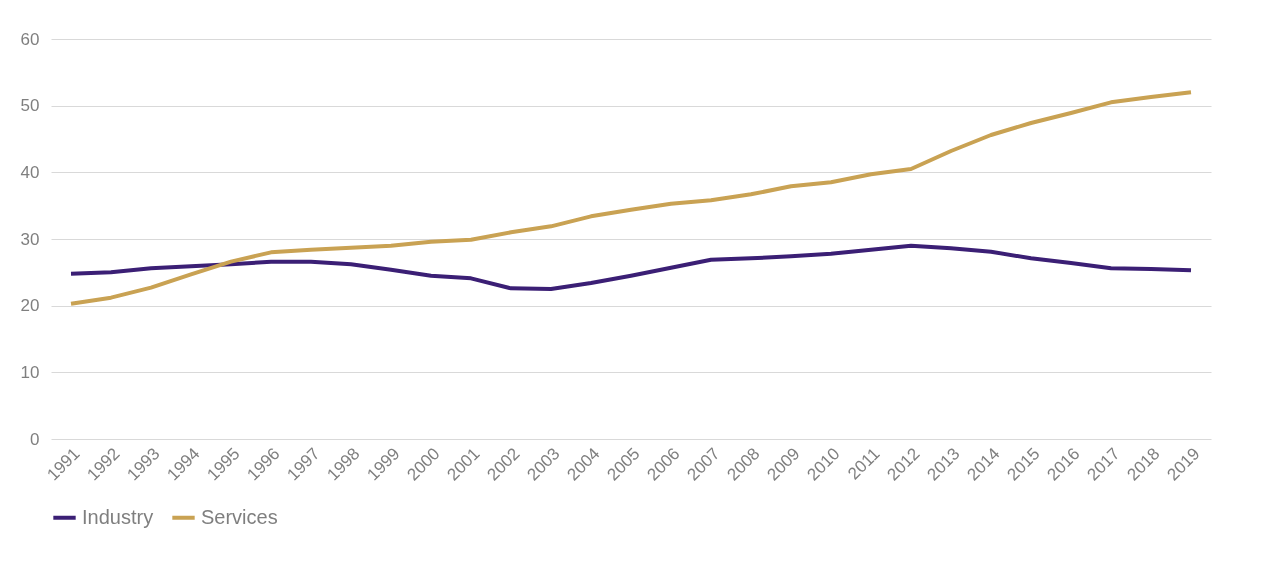  What do you see at coordinates (30, 172) in the screenshot?
I see `y-tick-label: 40` at bounding box center [30, 172].